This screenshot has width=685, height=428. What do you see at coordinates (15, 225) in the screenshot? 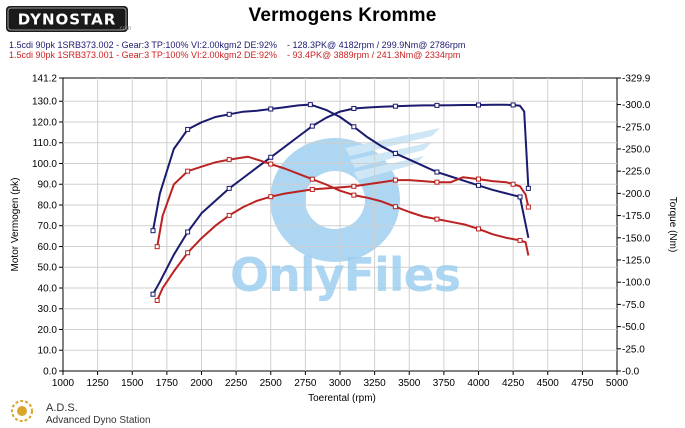
I see `y-left-axis-label: Motor Vermogen (pk)` at bounding box center [15, 225].